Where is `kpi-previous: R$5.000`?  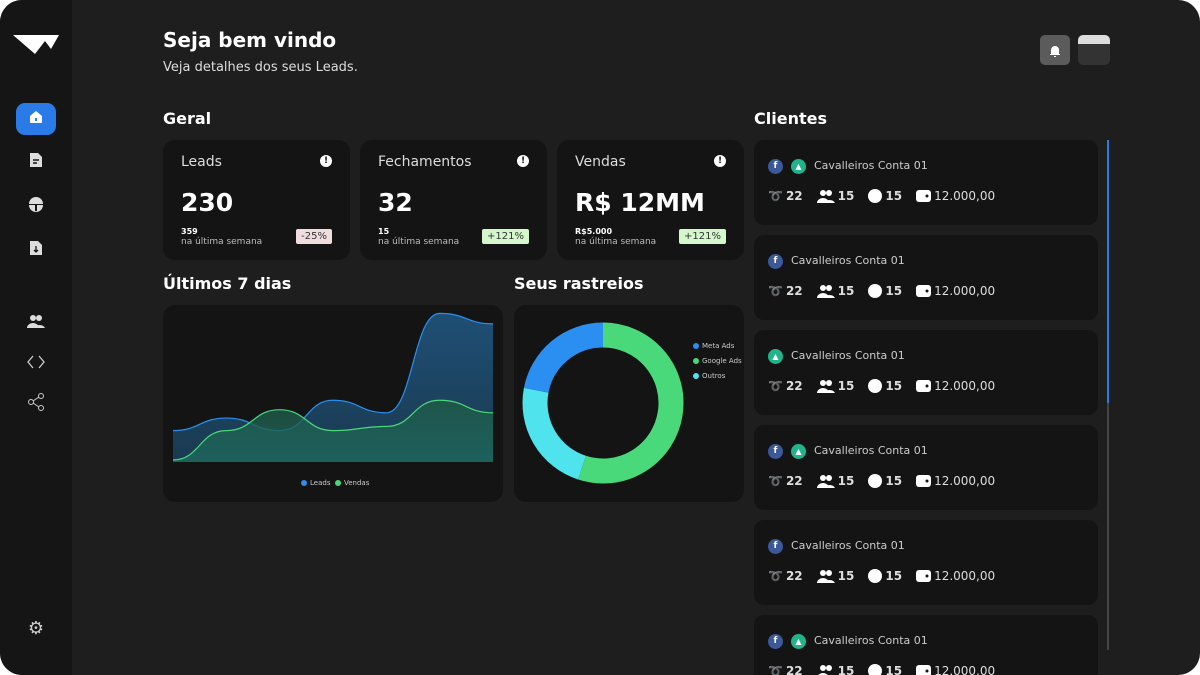 kpi-previous: R$5.000 is located at coordinates (594, 231).